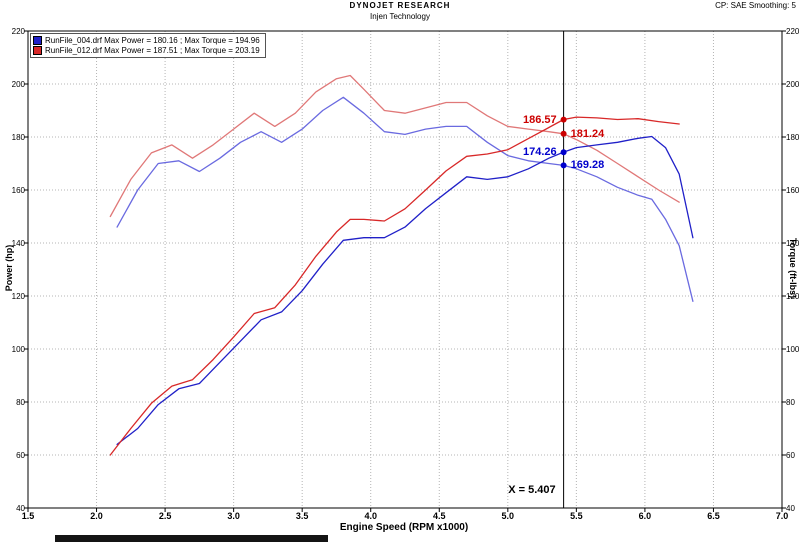 The image size is (800, 542). What do you see at coordinates (400, 16) in the screenshot?
I see `page-subtitle: Injen Technology` at bounding box center [400, 16].